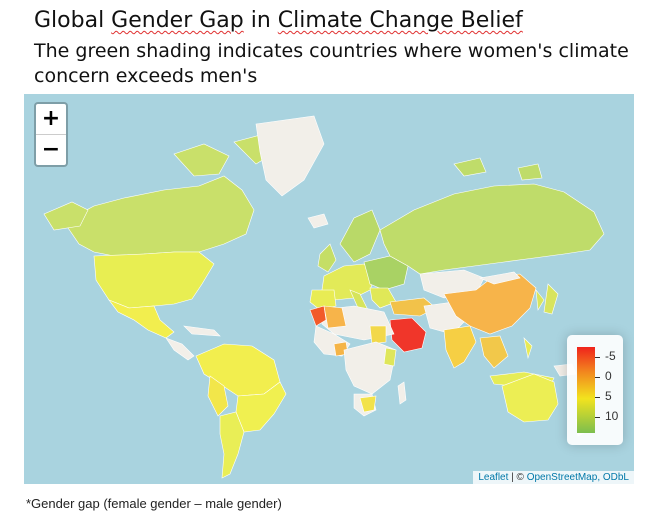 This screenshot has width=657, height=522. I want to click on ethiopia-region, so click(378, 335).